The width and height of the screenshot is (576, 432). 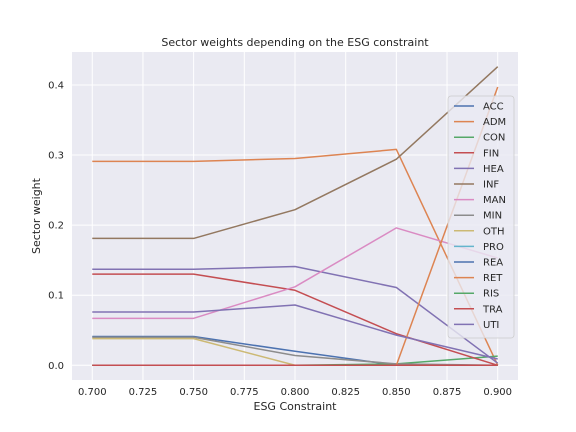 What do you see at coordinates (493, 247) in the screenshot?
I see `legend-label-pro: PRO` at bounding box center [493, 247].